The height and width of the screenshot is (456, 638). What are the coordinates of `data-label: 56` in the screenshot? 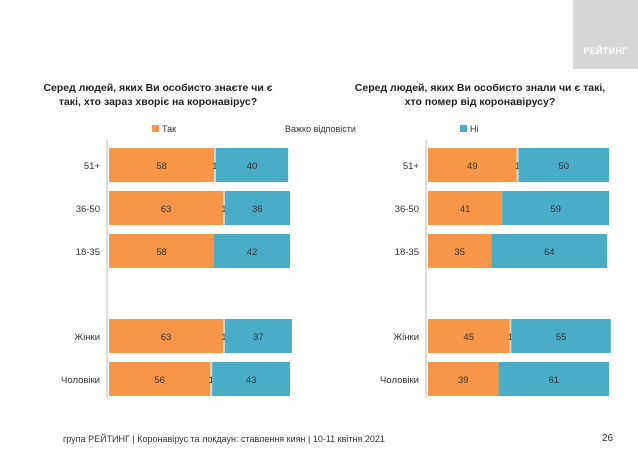 It's located at (159, 380).